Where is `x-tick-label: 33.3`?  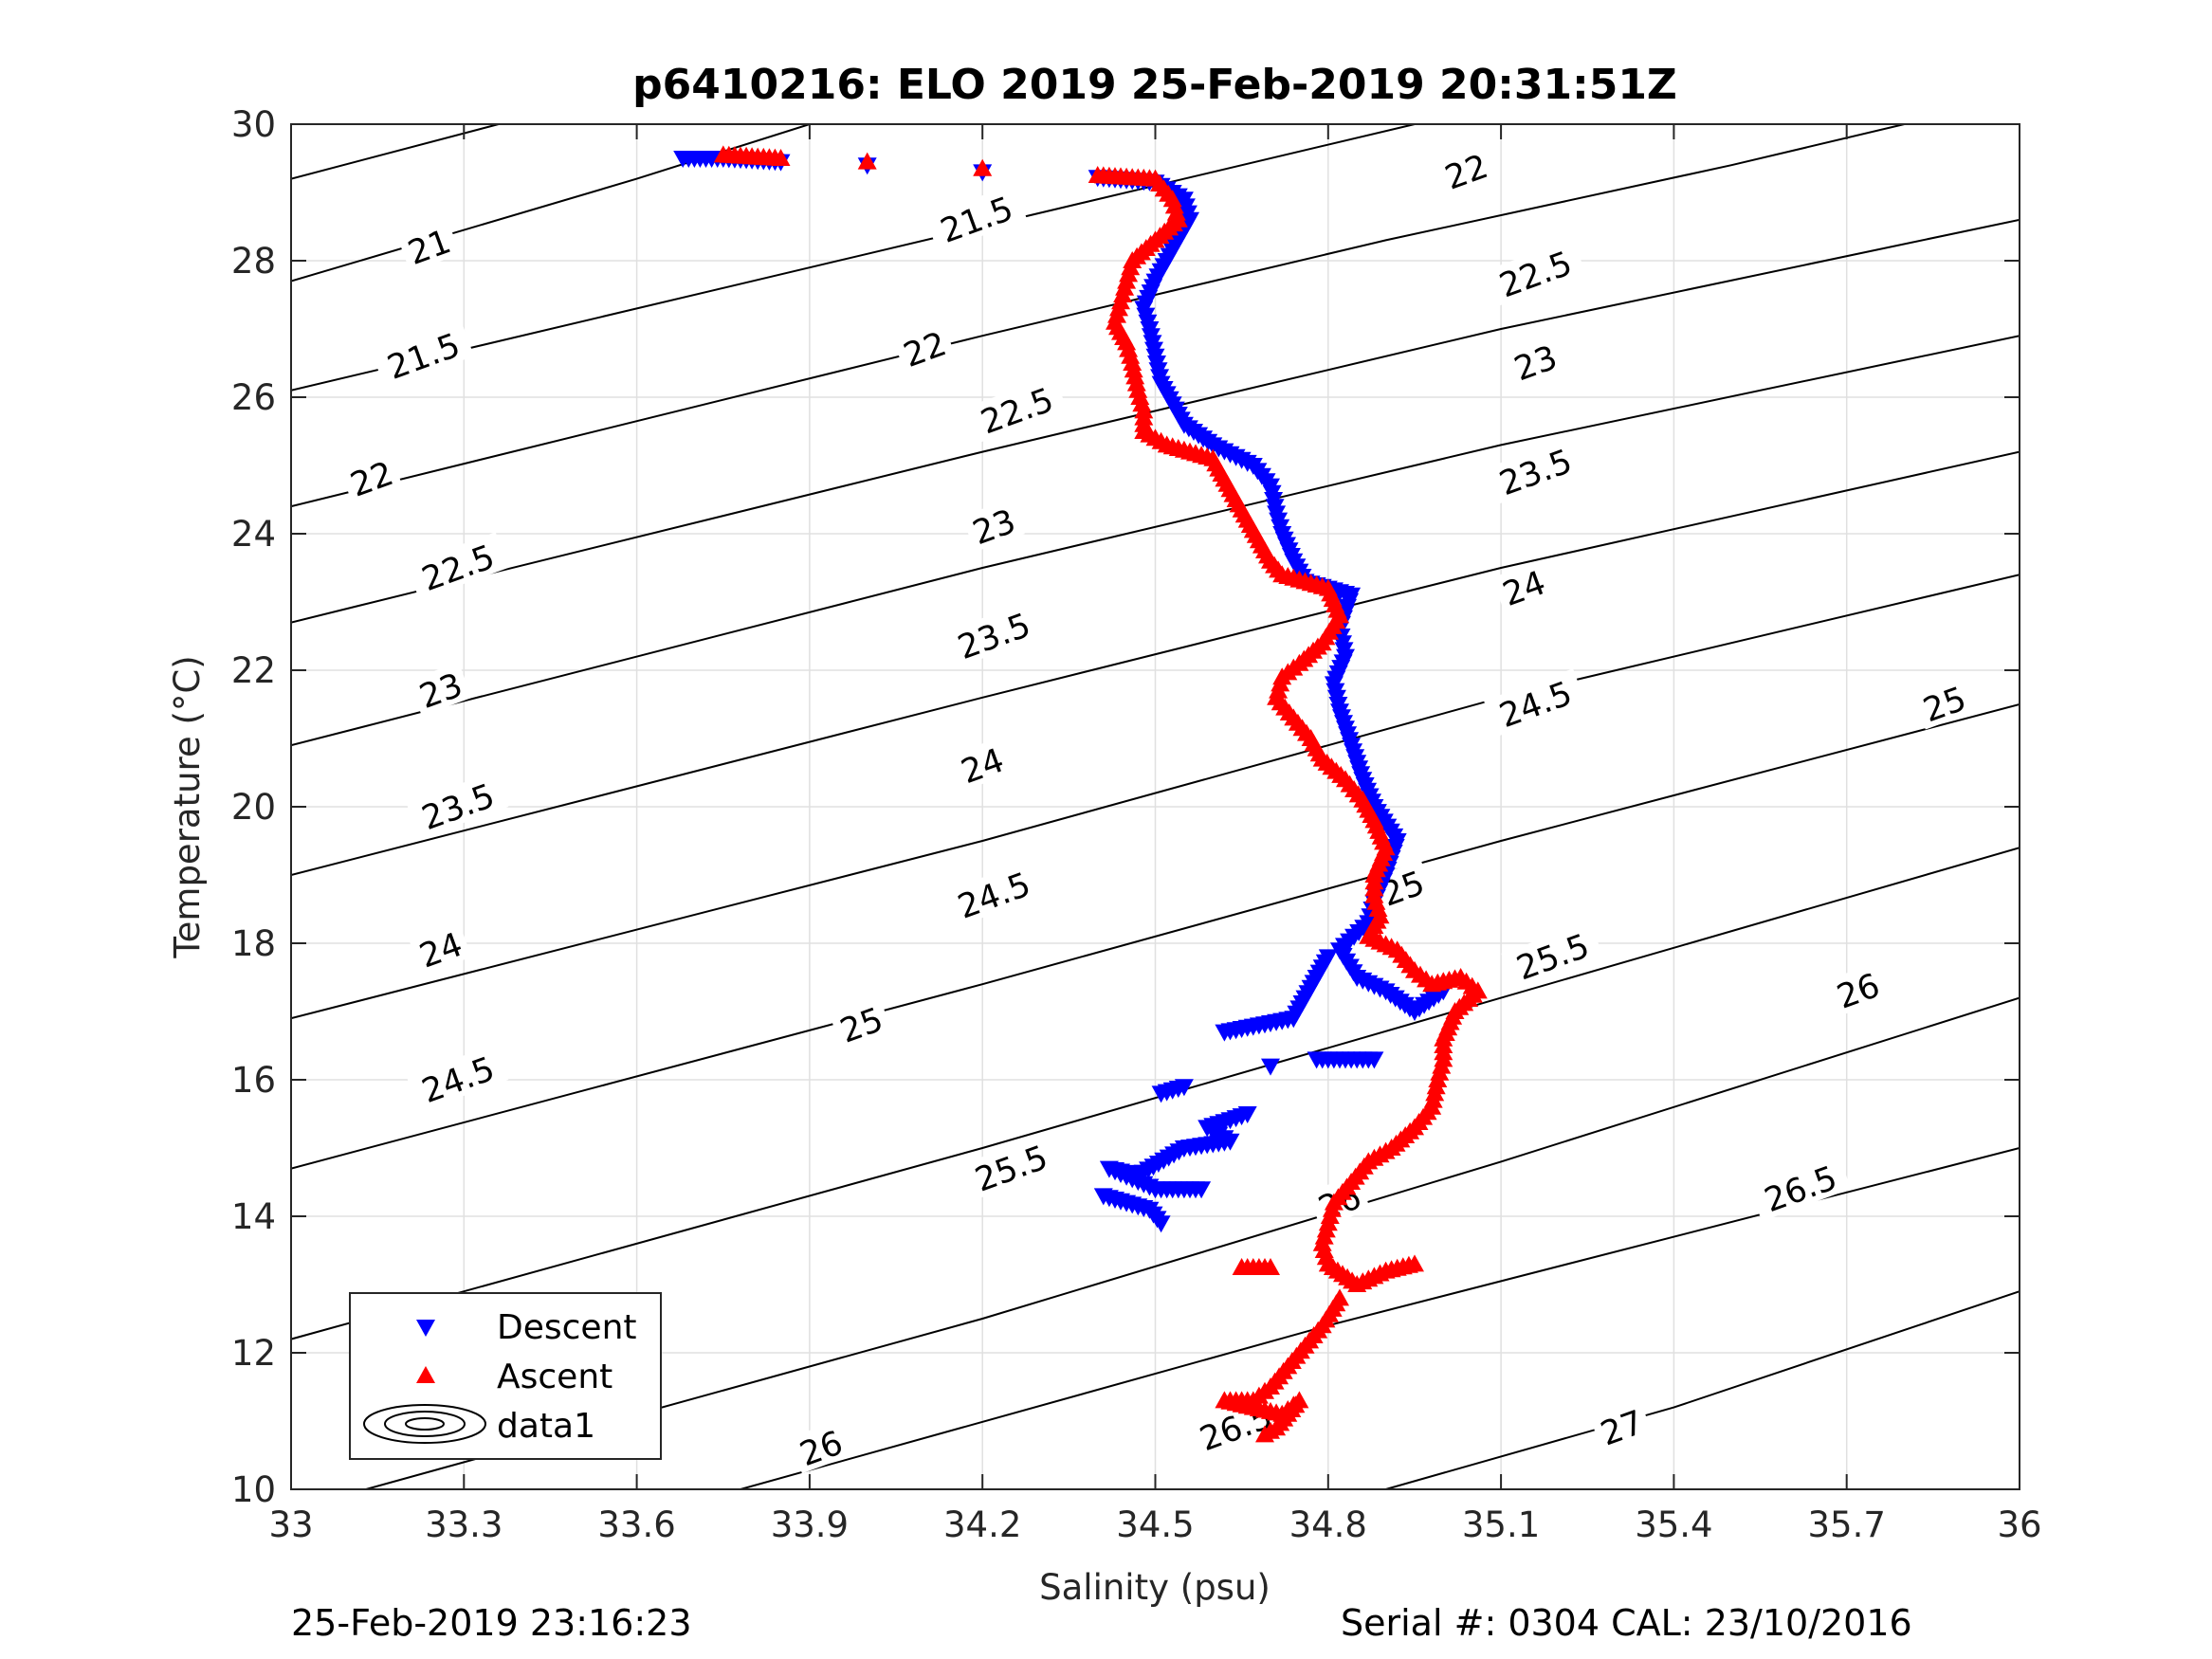 x-tick-label: 33.3 is located at coordinates (464, 1524).